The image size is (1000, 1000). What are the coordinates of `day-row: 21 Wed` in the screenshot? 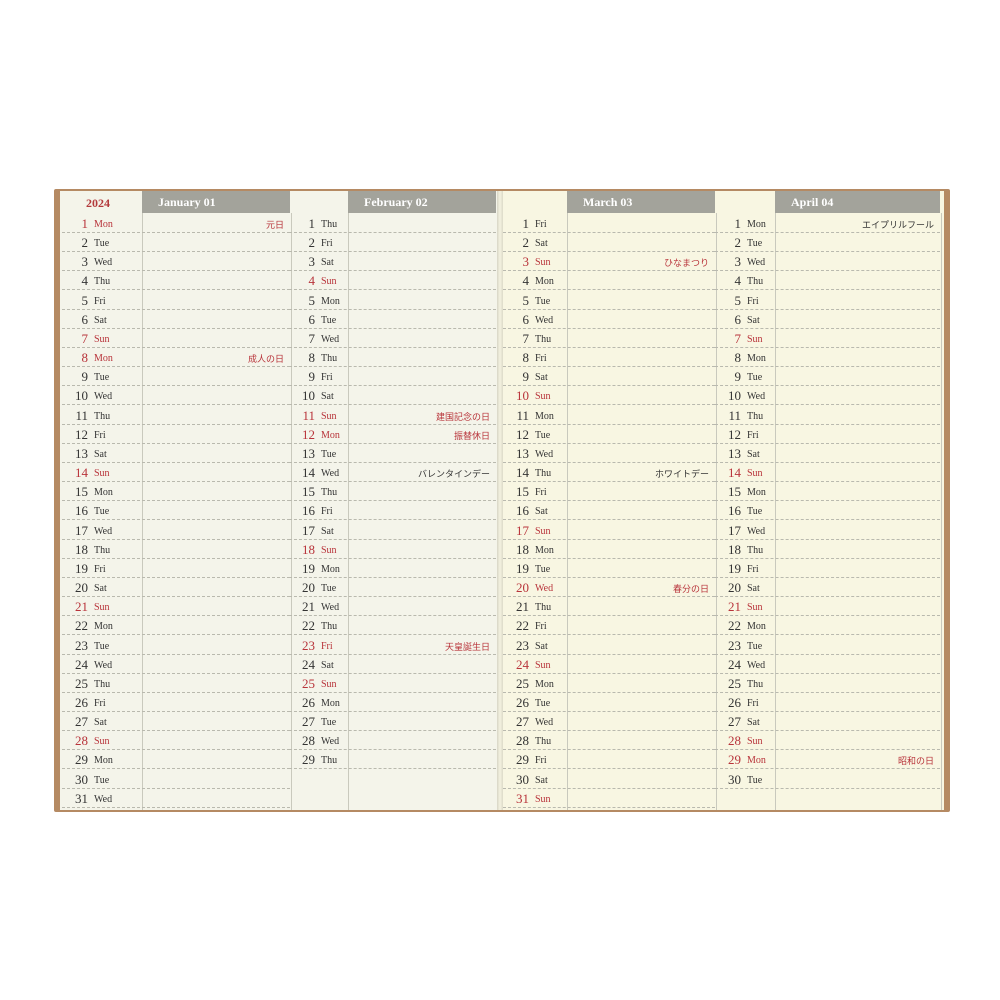 It's located at (392, 607).